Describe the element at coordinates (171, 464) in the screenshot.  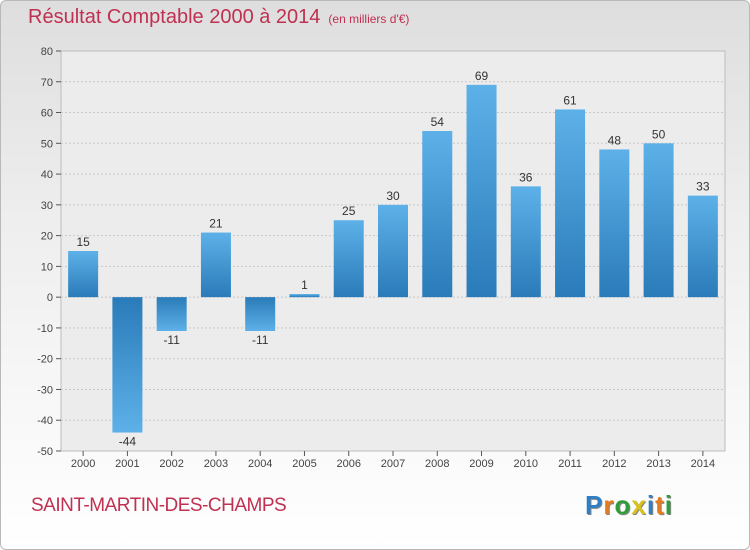
I see `x-tick-label: 2002` at that location.